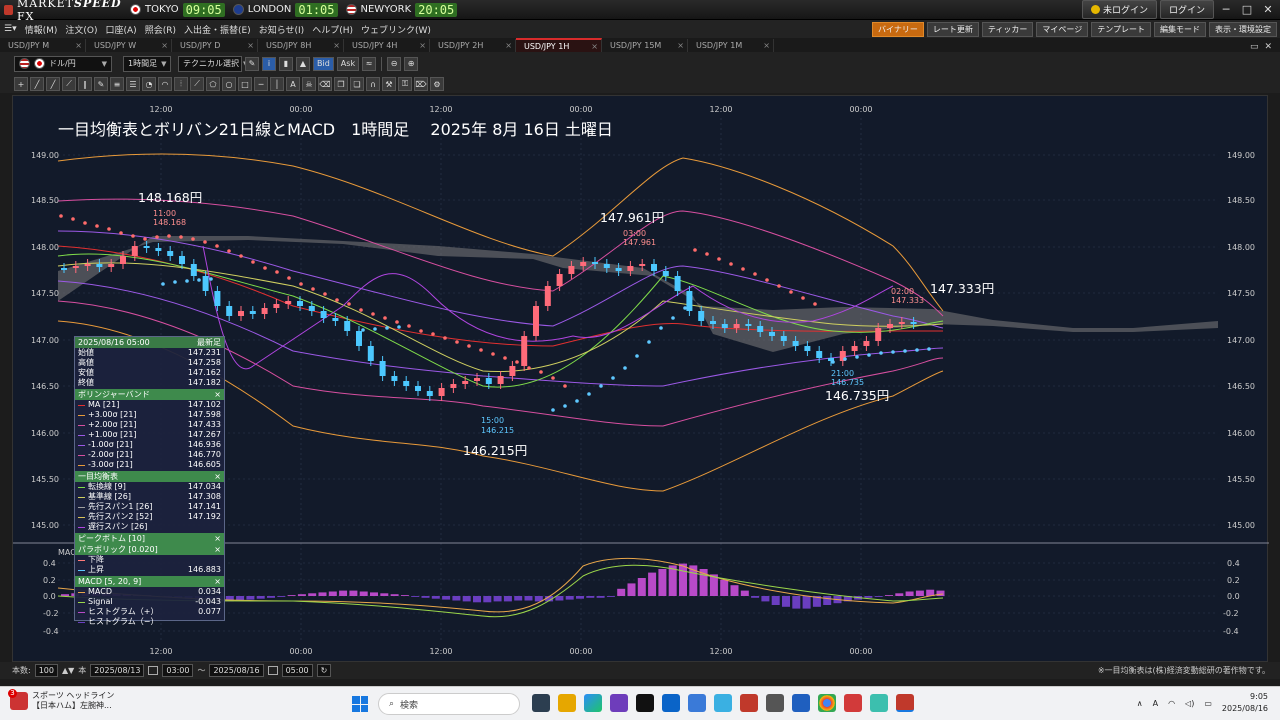 The width and height of the screenshot is (1280, 720). What do you see at coordinates (1180, 29) in the screenshot?
I see `edit-mode-button: 編集モード` at bounding box center [1180, 29].